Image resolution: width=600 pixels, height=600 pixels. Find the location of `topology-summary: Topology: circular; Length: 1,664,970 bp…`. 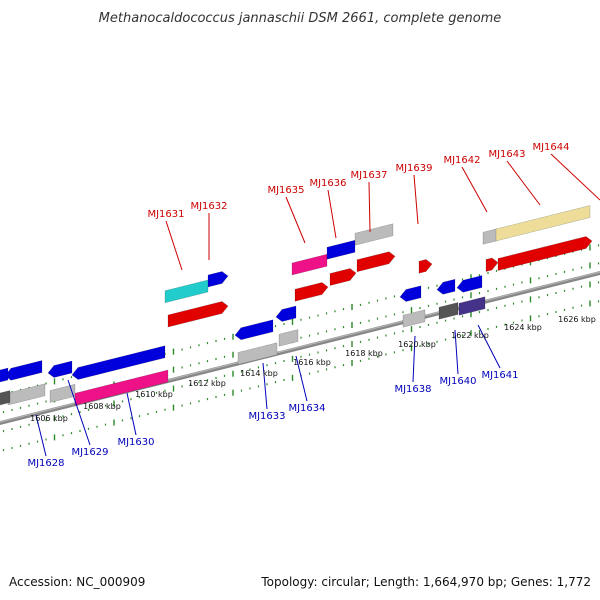

topology-summary: Topology: circular; Length: 1,664,970 bp… is located at coordinates (425, 582).